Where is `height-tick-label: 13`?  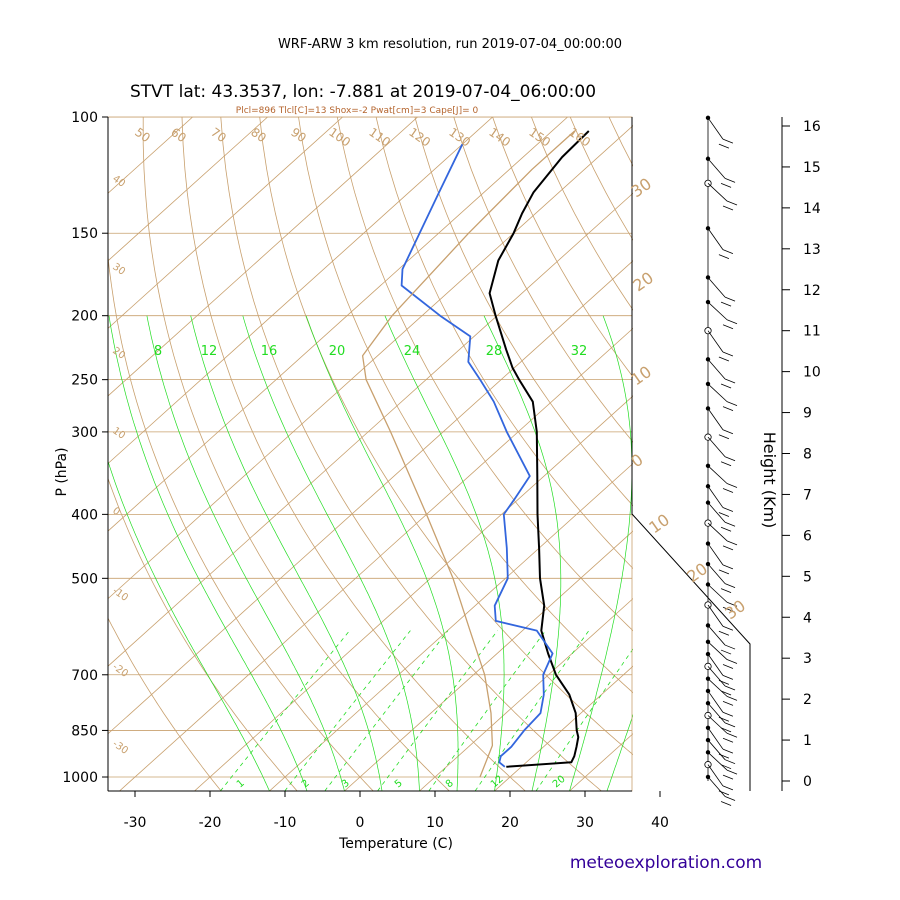 height-tick-label: 13 is located at coordinates (812, 250).